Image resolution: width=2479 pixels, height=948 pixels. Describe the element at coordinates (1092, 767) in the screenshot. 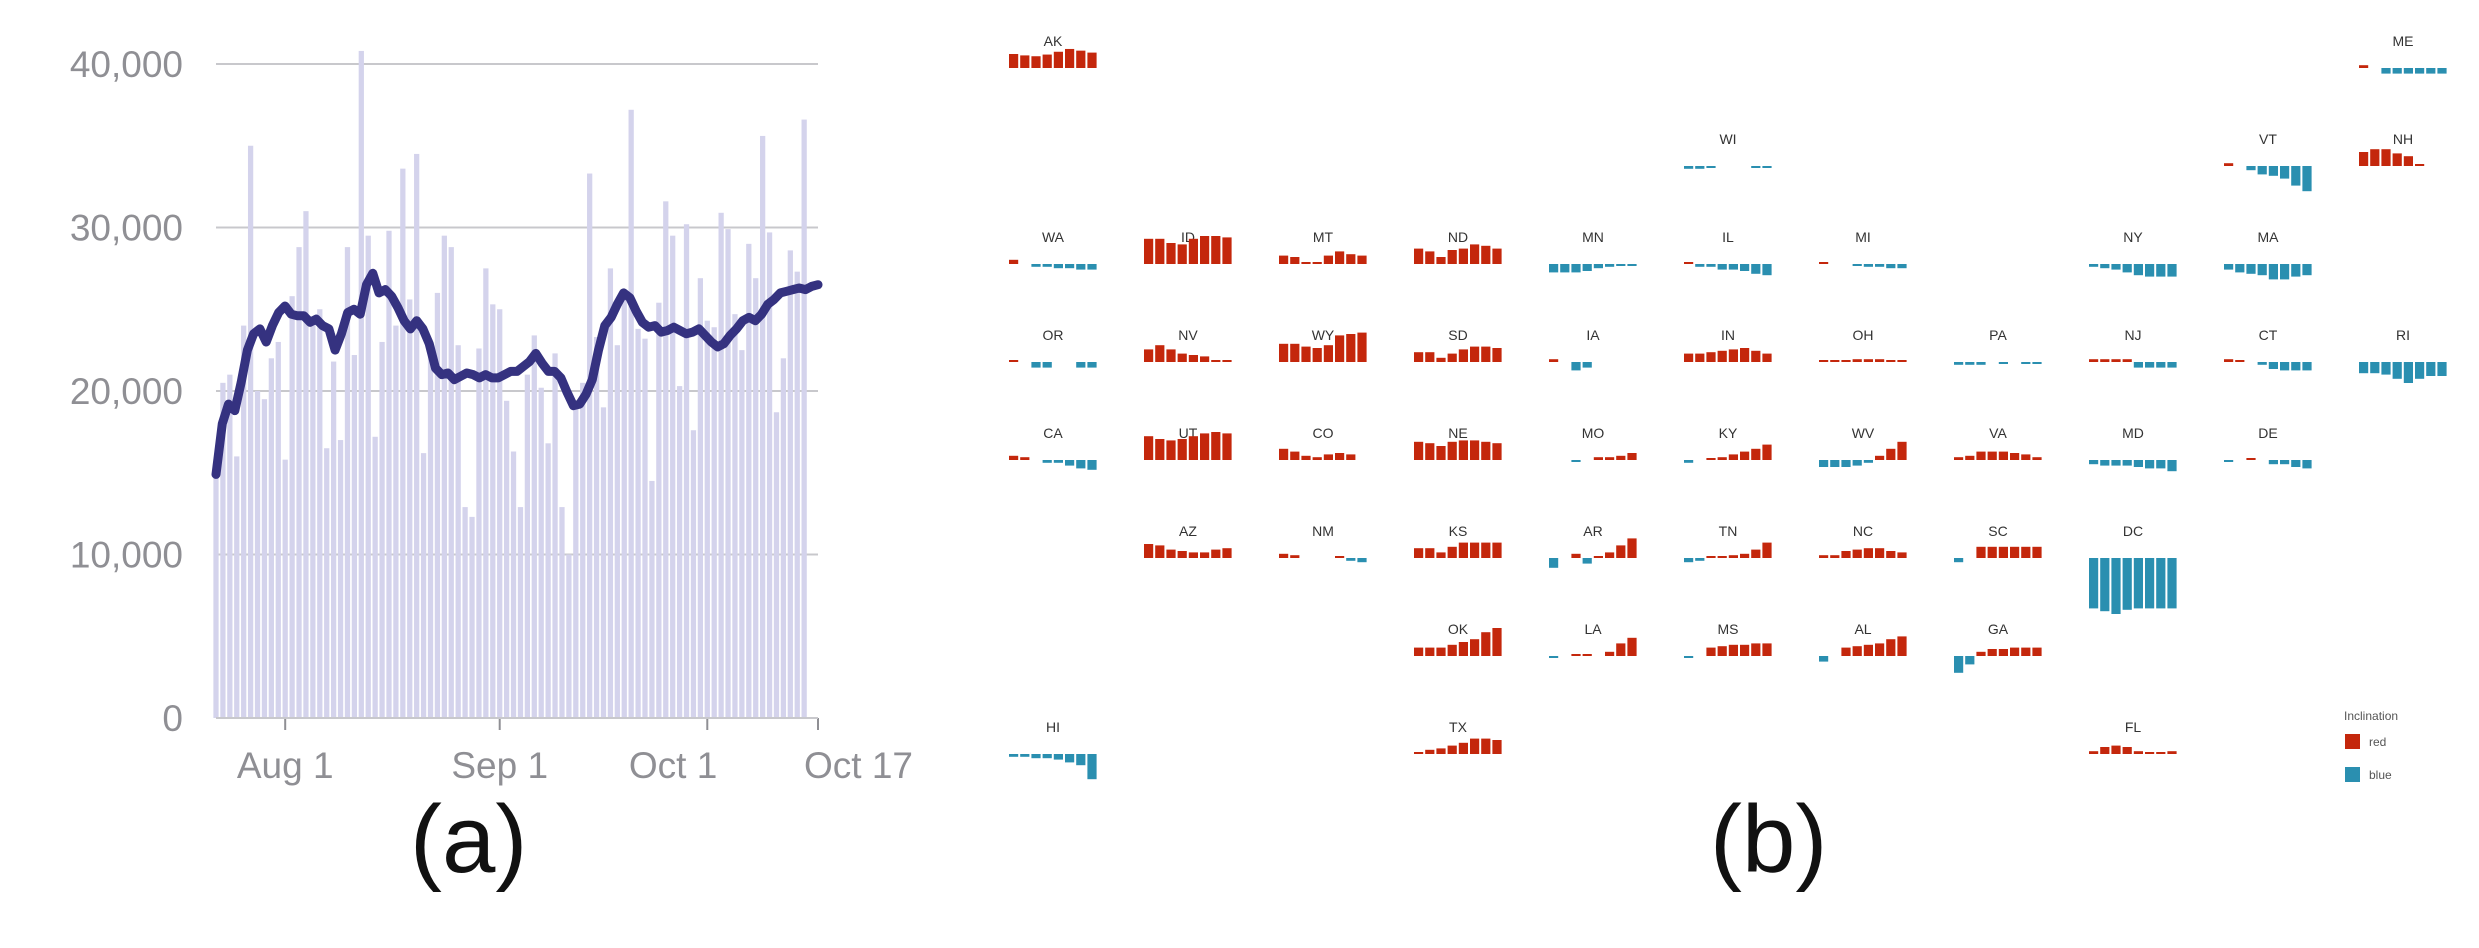

I see `state-bar-hi` at that location.